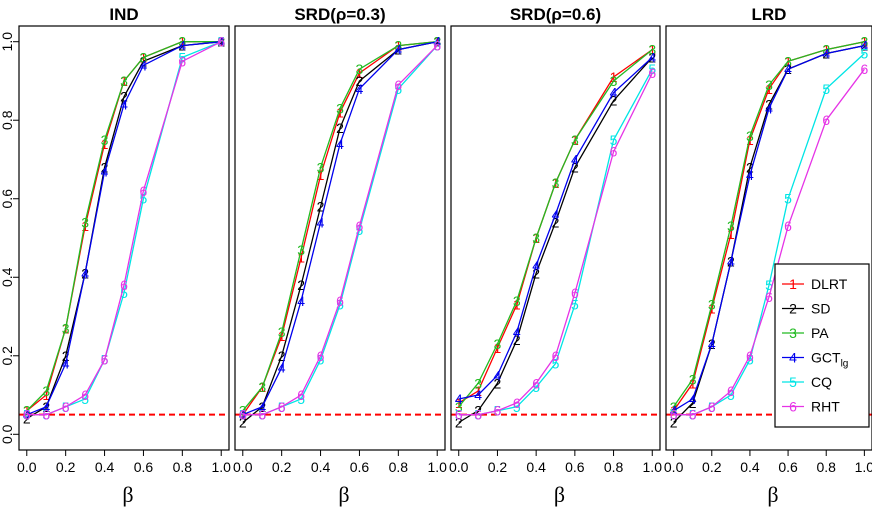 Image resolution: width=872 pixels, height=518 pixels. What do you see at coordinates (793, 407) in the screenshot?
I see `legend-marker: 6` at bounding box center [793, 407].